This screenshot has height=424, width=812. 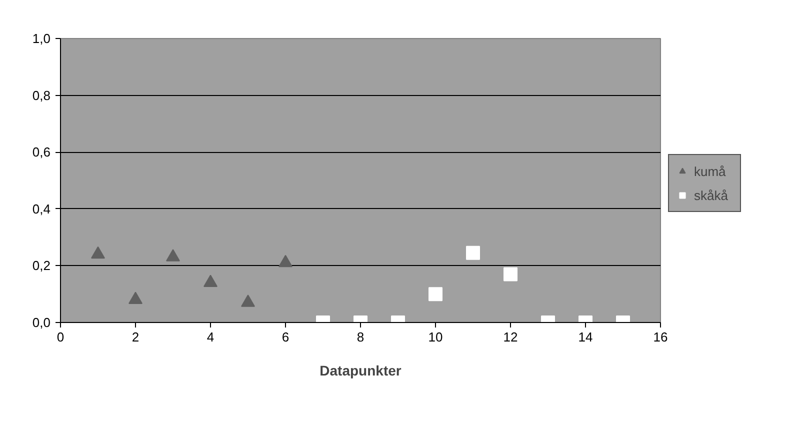 I want to click on x-tick-label: 16, so click(x=660, y=337).